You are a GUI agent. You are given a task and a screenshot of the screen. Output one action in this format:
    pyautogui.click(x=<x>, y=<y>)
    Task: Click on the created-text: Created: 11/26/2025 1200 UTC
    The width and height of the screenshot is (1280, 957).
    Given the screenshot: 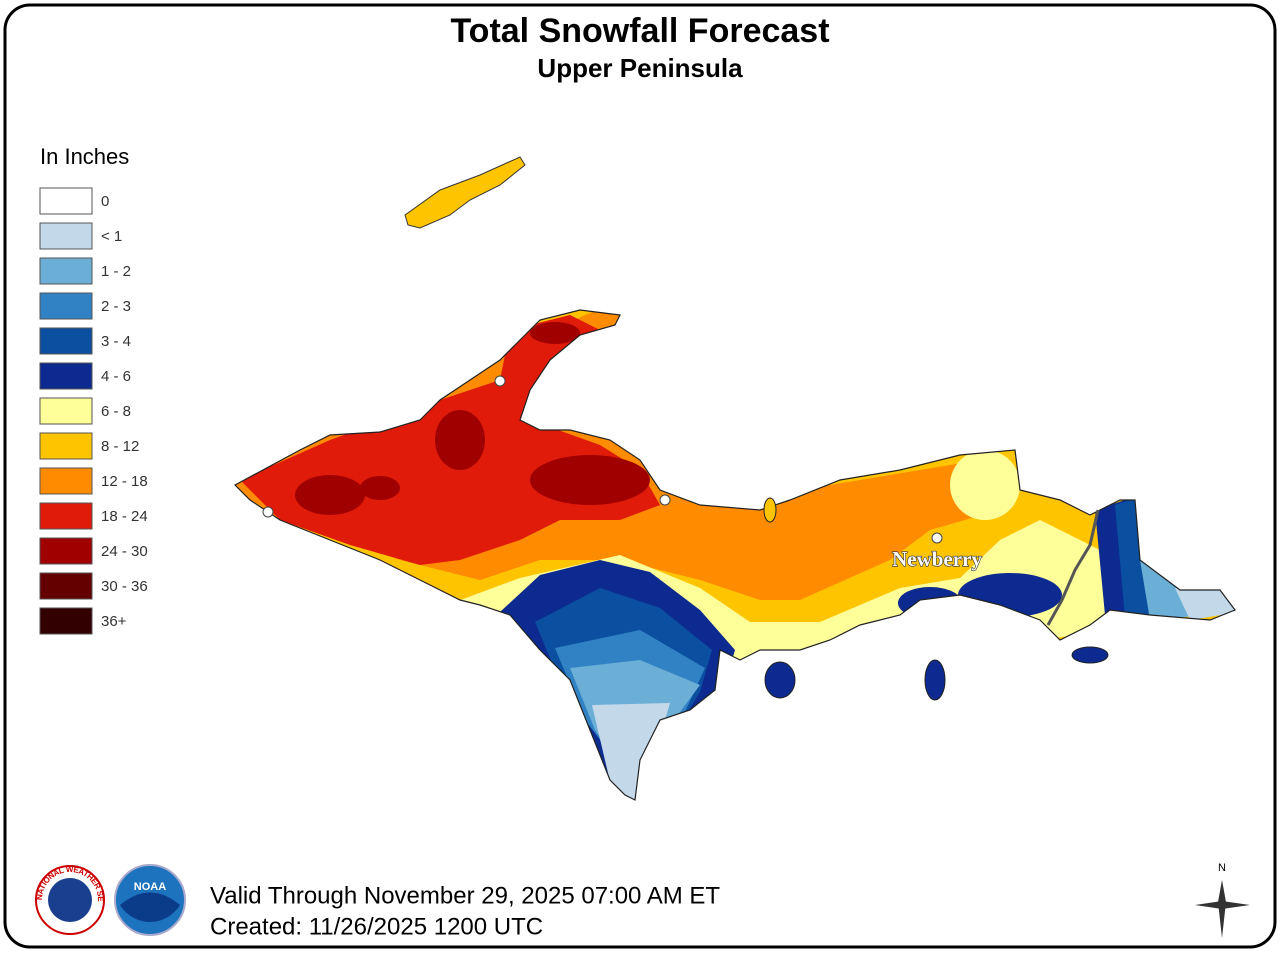 What is the action you would take?
    pyautogui.click(x=376, y=926)
    